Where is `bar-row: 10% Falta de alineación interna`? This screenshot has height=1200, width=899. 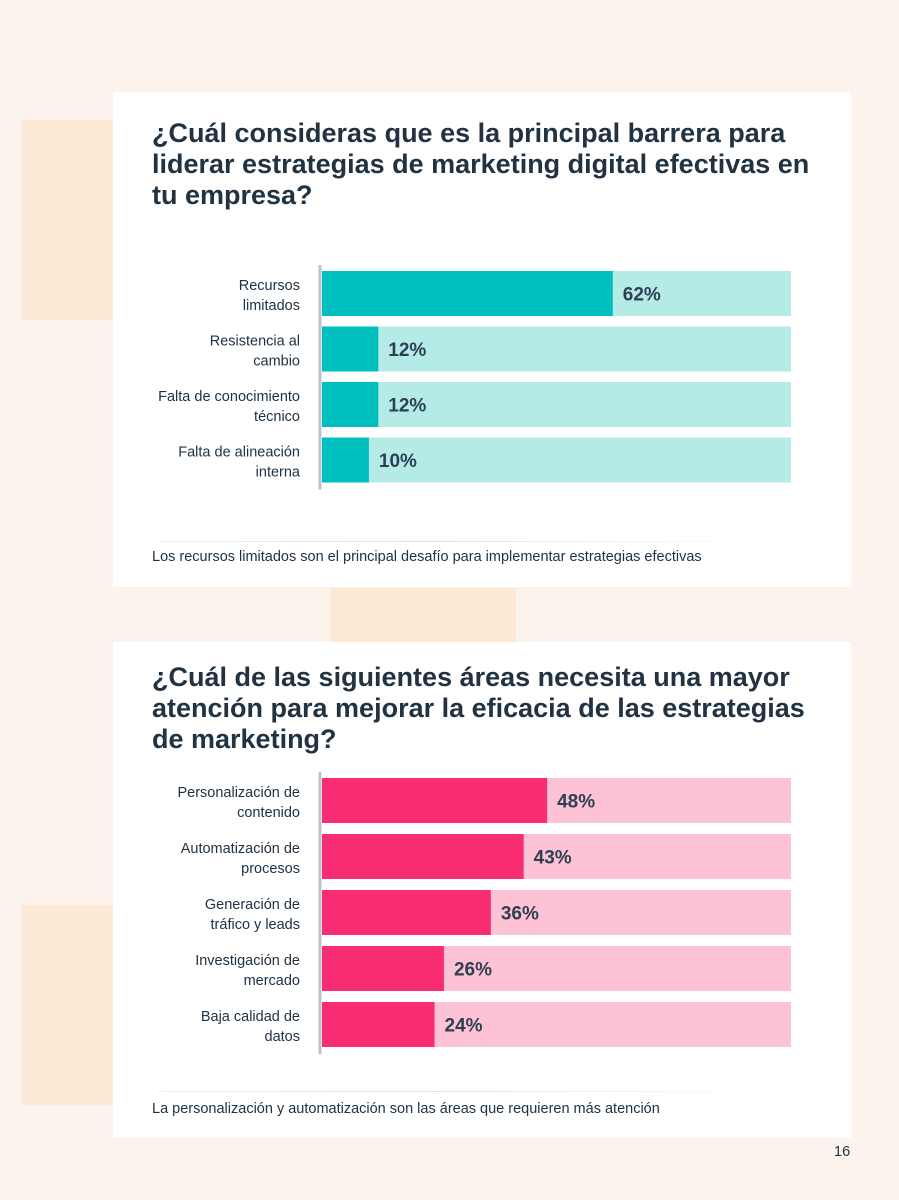 bar-row: 10% Falta de alineación interna is located at coordinates (484, 460).